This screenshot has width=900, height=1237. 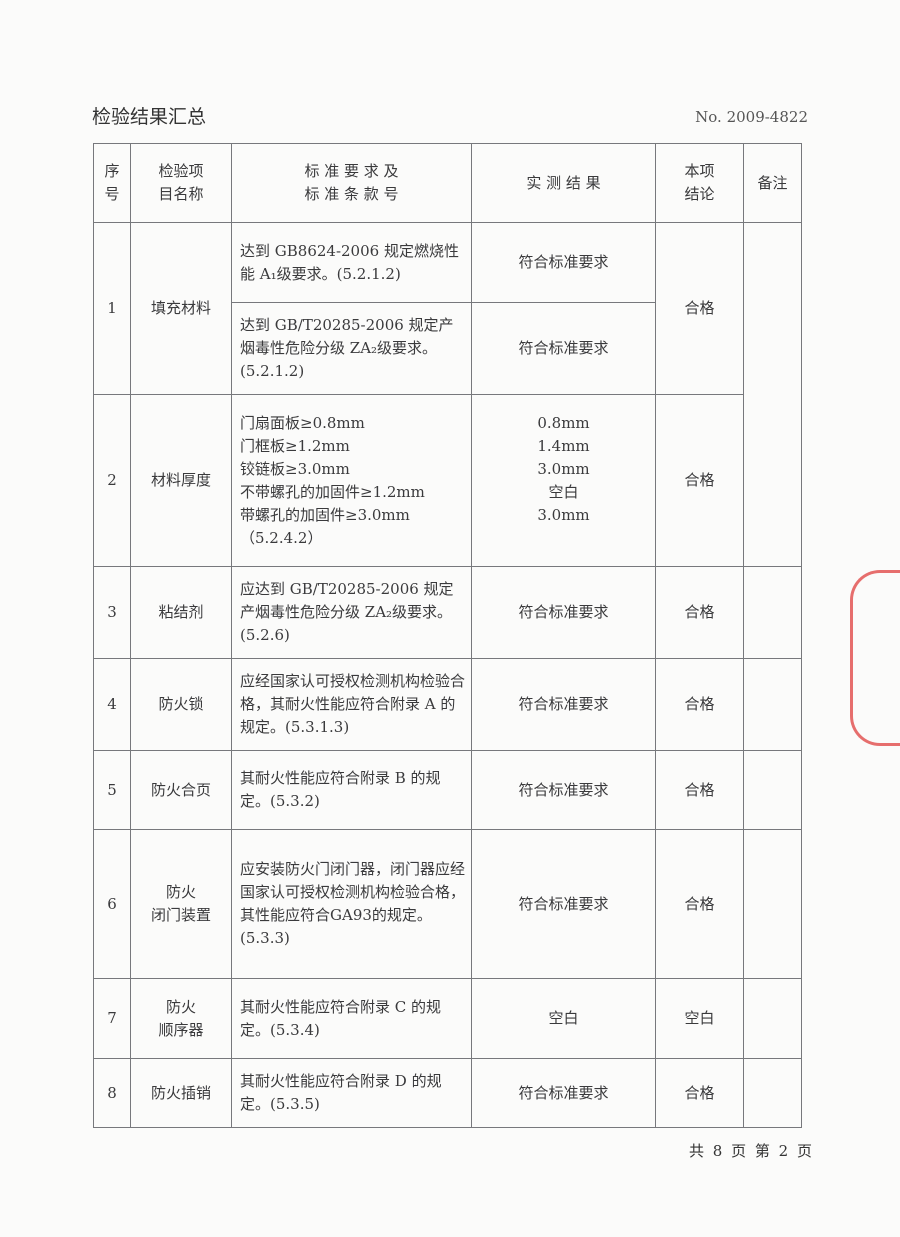 What do you see at coordinates (181, 1018) in the screenshot?
I see `item: 防火 顺序器` at bounding box center [181, 1018].